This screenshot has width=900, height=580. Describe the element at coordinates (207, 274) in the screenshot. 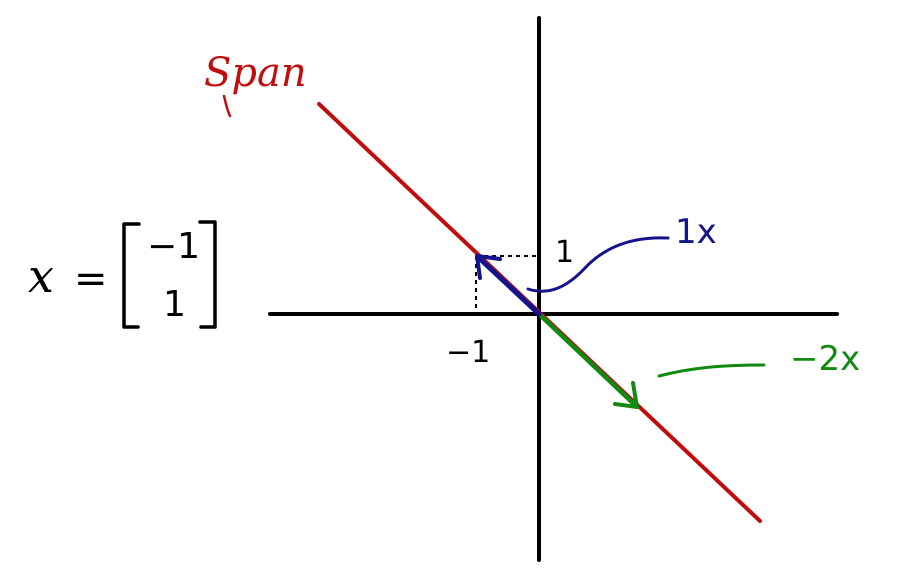

I see `right-bracket` at that location.